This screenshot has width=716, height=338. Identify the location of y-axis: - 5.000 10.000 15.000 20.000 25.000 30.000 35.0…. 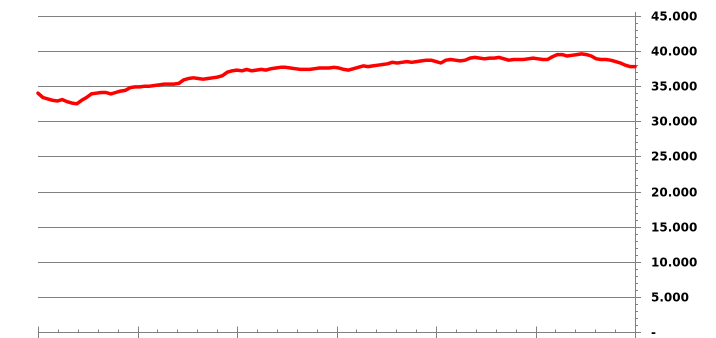
(666, 174).